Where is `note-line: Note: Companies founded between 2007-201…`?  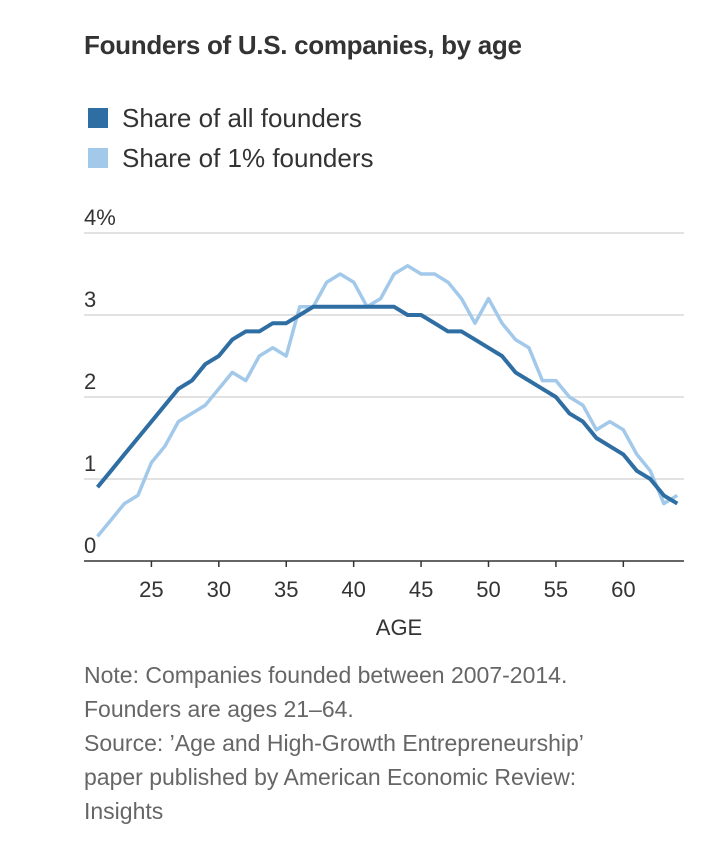
note-line: Note: Companies founded between 2007-201… is located at coordinates (326, 675).